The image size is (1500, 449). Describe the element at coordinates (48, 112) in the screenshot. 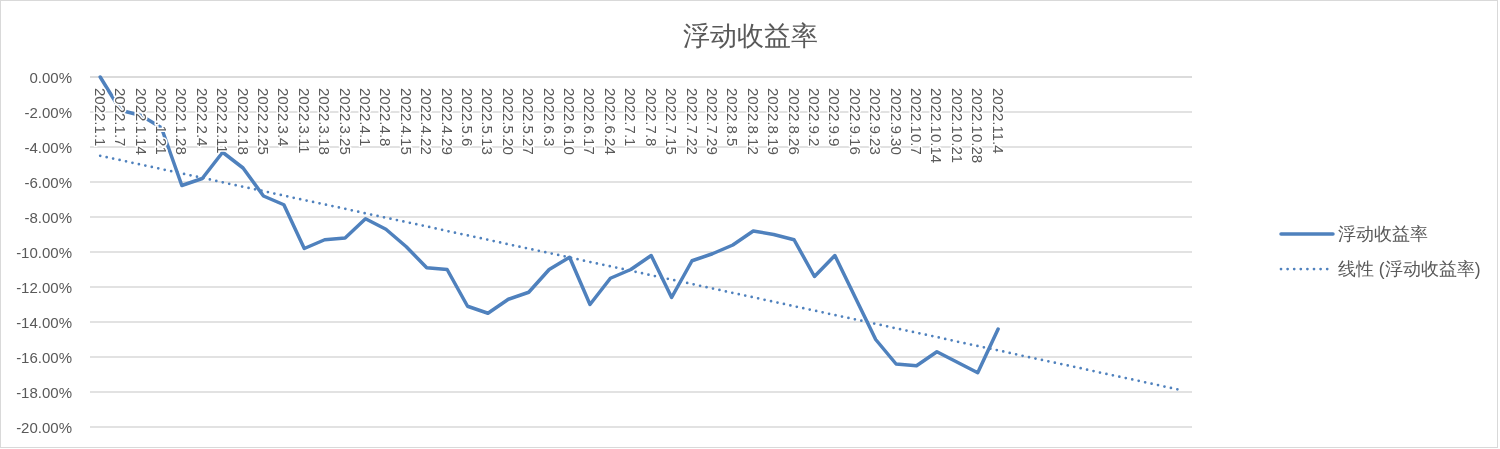

I see `y-tick-label: -2.00%` at that location.